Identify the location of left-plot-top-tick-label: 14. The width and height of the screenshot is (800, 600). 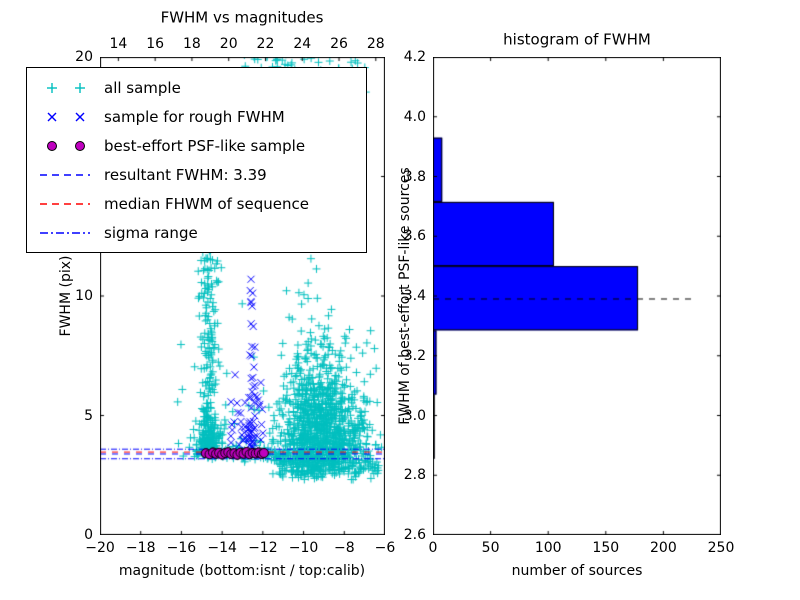
(118, 44).